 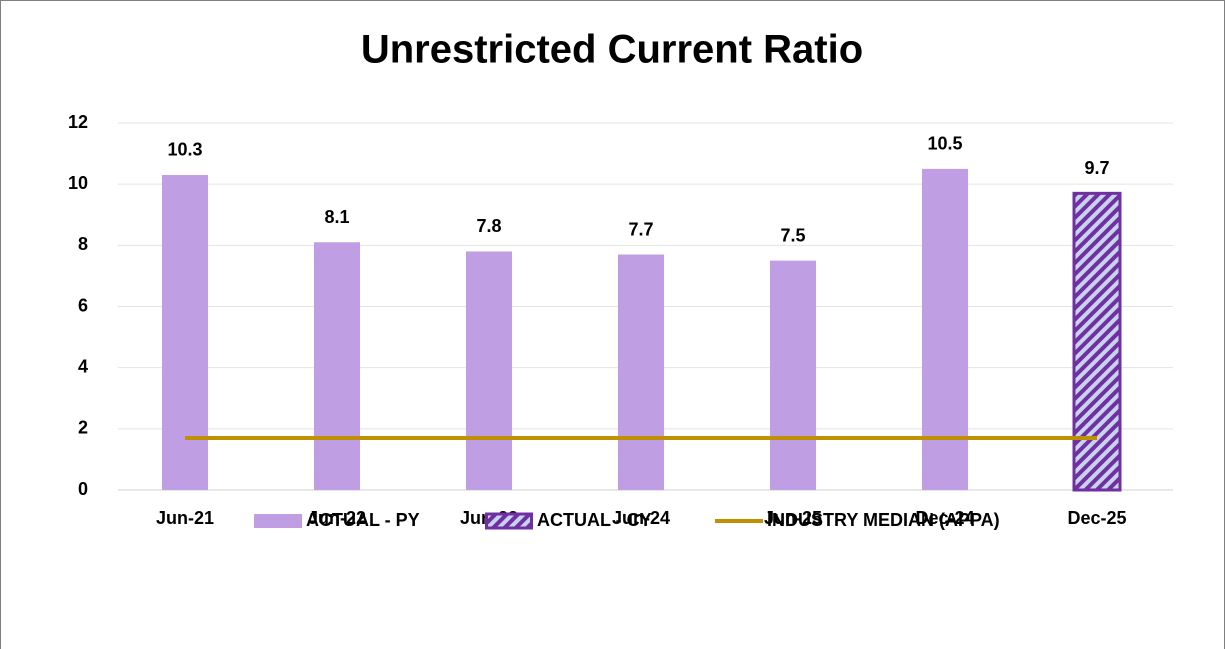 What do you see at coordinates (1096, 168) in the screenshot?
I see `data-label: 9.7` at bounding box center [1096, 168].